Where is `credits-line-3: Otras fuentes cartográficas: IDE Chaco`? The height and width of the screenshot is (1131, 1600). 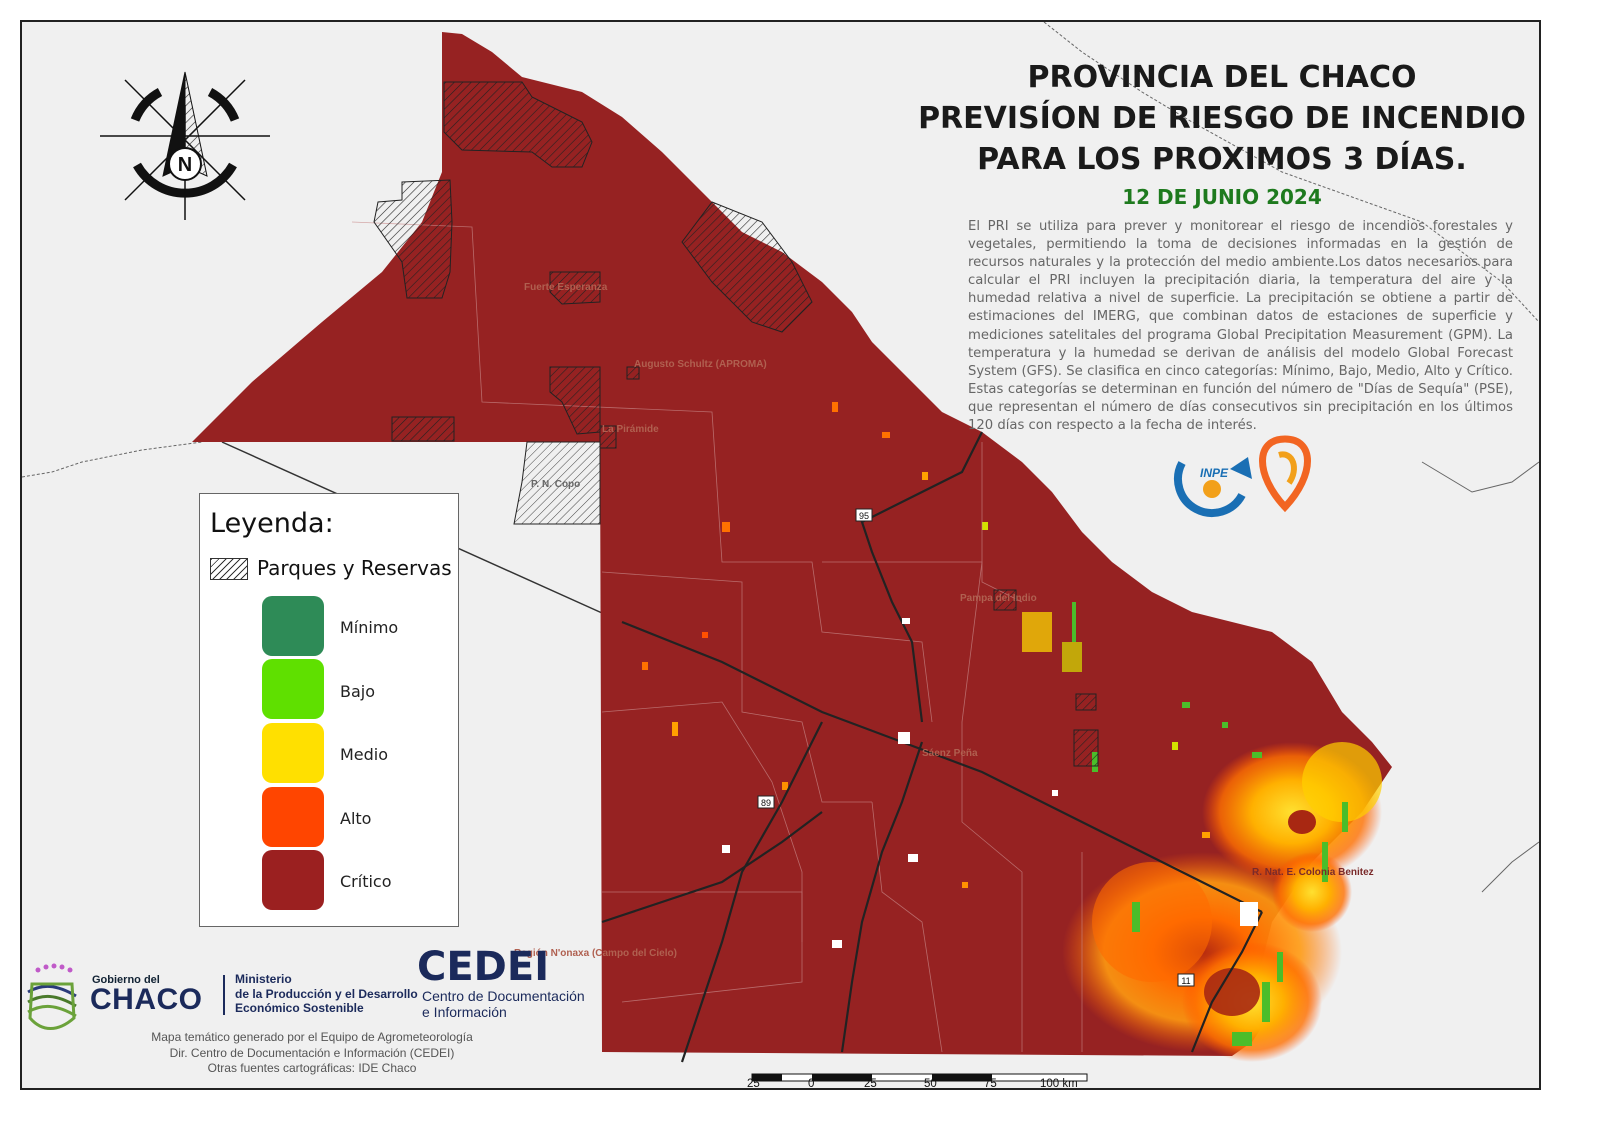 credits-line-3: Otras fuentes cartográficas: IDE Chaco is located at coordinates (312, 1068).